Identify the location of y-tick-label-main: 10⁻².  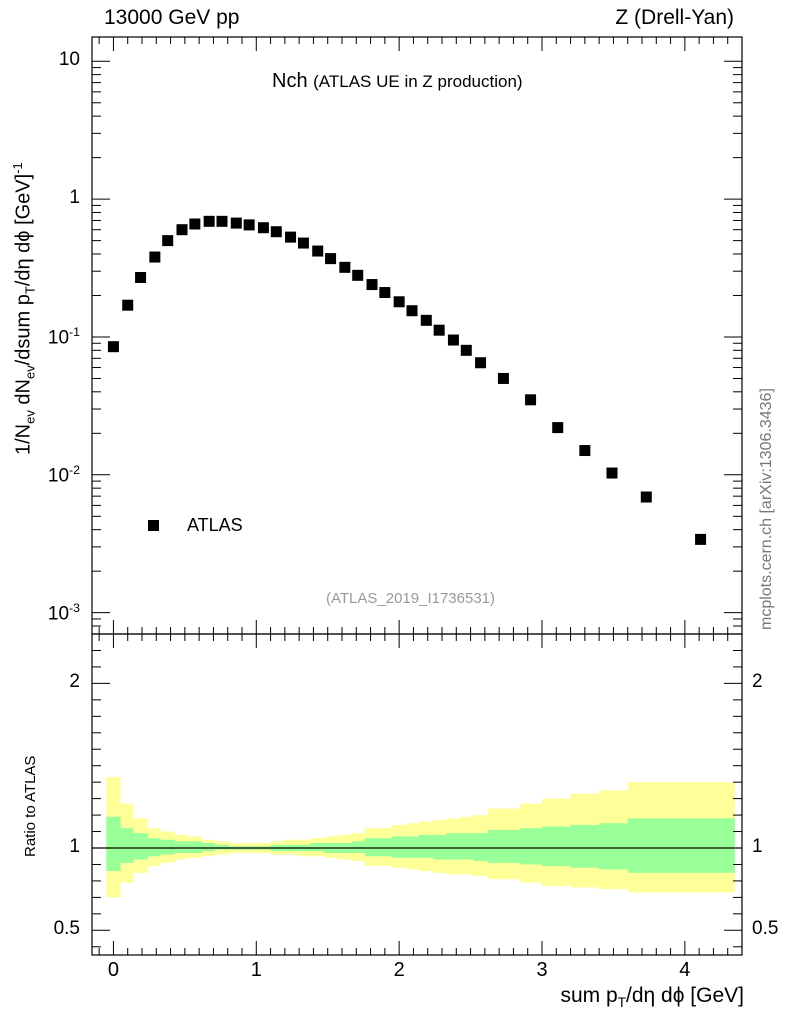
(63, 474).